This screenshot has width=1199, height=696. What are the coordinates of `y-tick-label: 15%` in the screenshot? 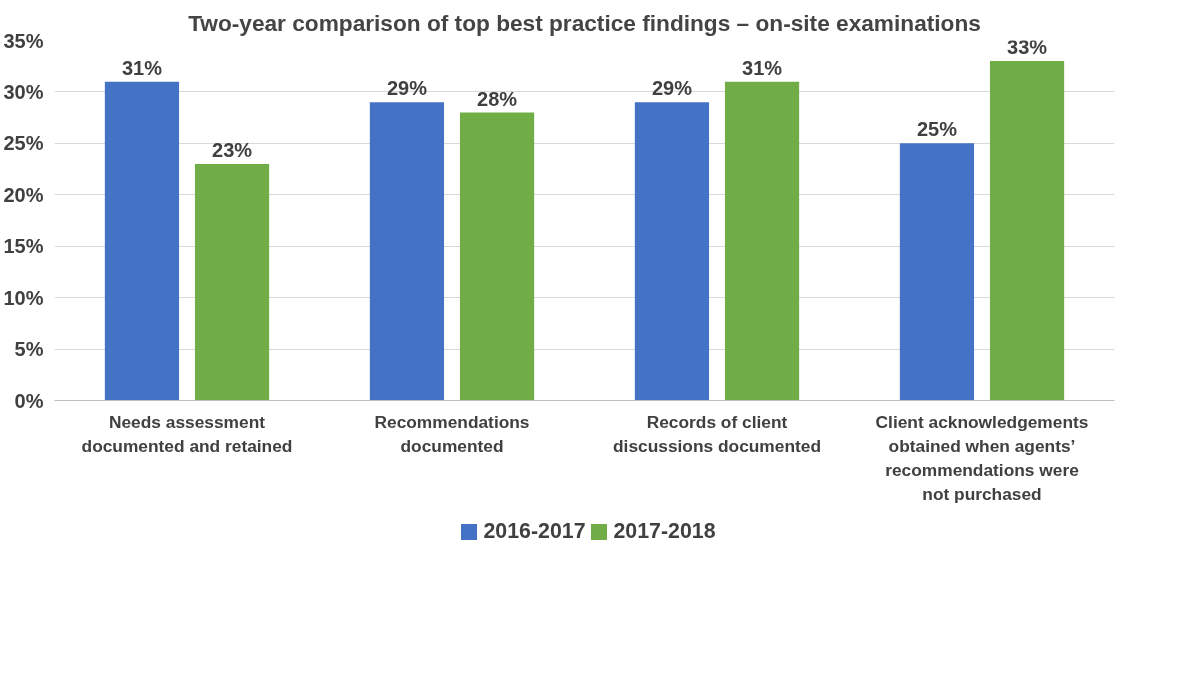 It's located at (23, 246).